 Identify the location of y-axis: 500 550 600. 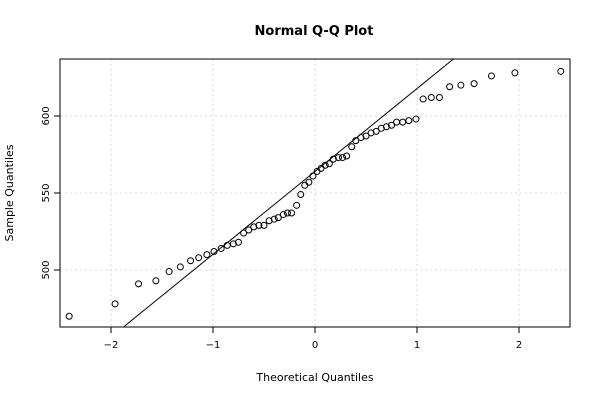
(50, 193).